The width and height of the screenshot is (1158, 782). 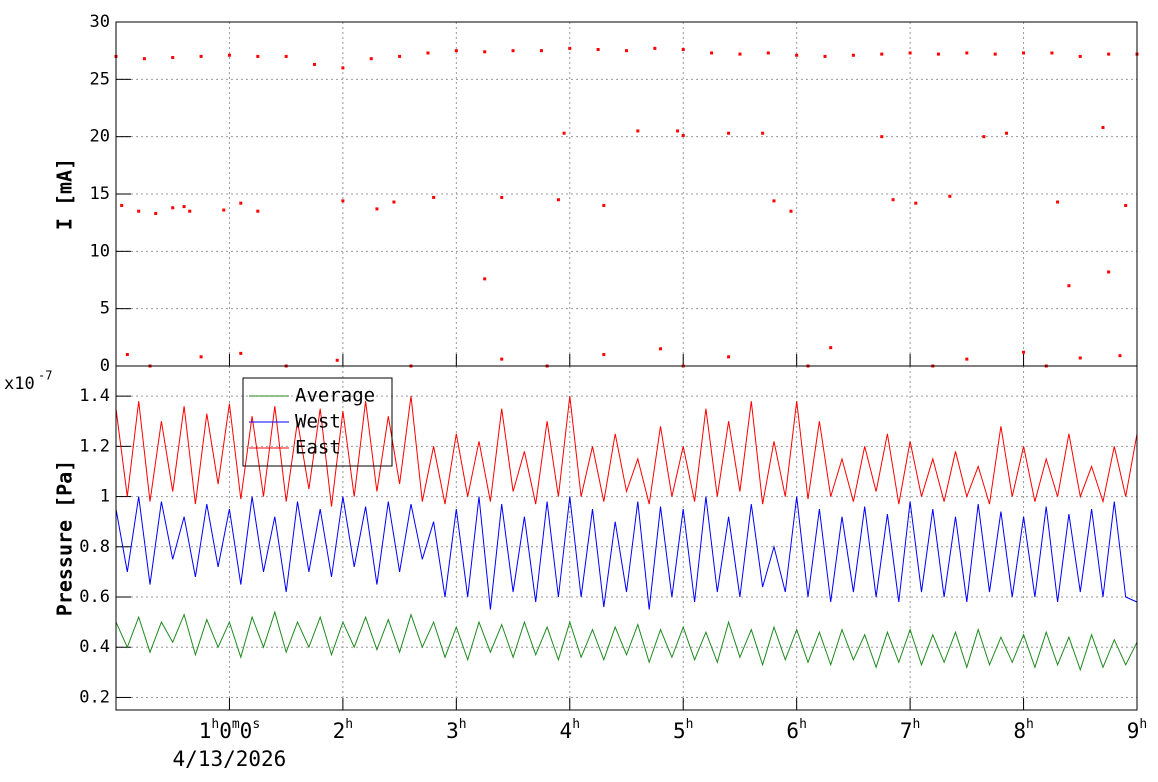 I want to click on legend-box, so click(x=317, y=422).